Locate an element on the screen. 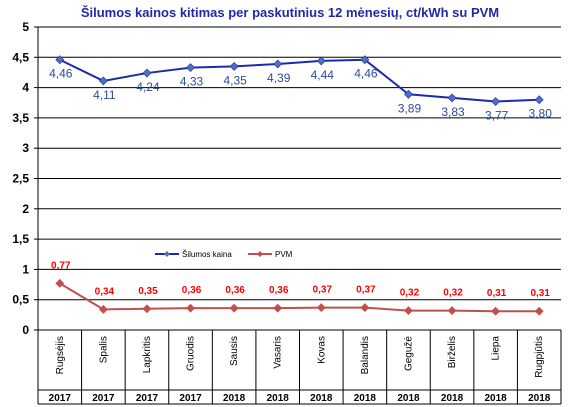  x-tick-label: Rugpjūtis is located at coordinates (539, 357).